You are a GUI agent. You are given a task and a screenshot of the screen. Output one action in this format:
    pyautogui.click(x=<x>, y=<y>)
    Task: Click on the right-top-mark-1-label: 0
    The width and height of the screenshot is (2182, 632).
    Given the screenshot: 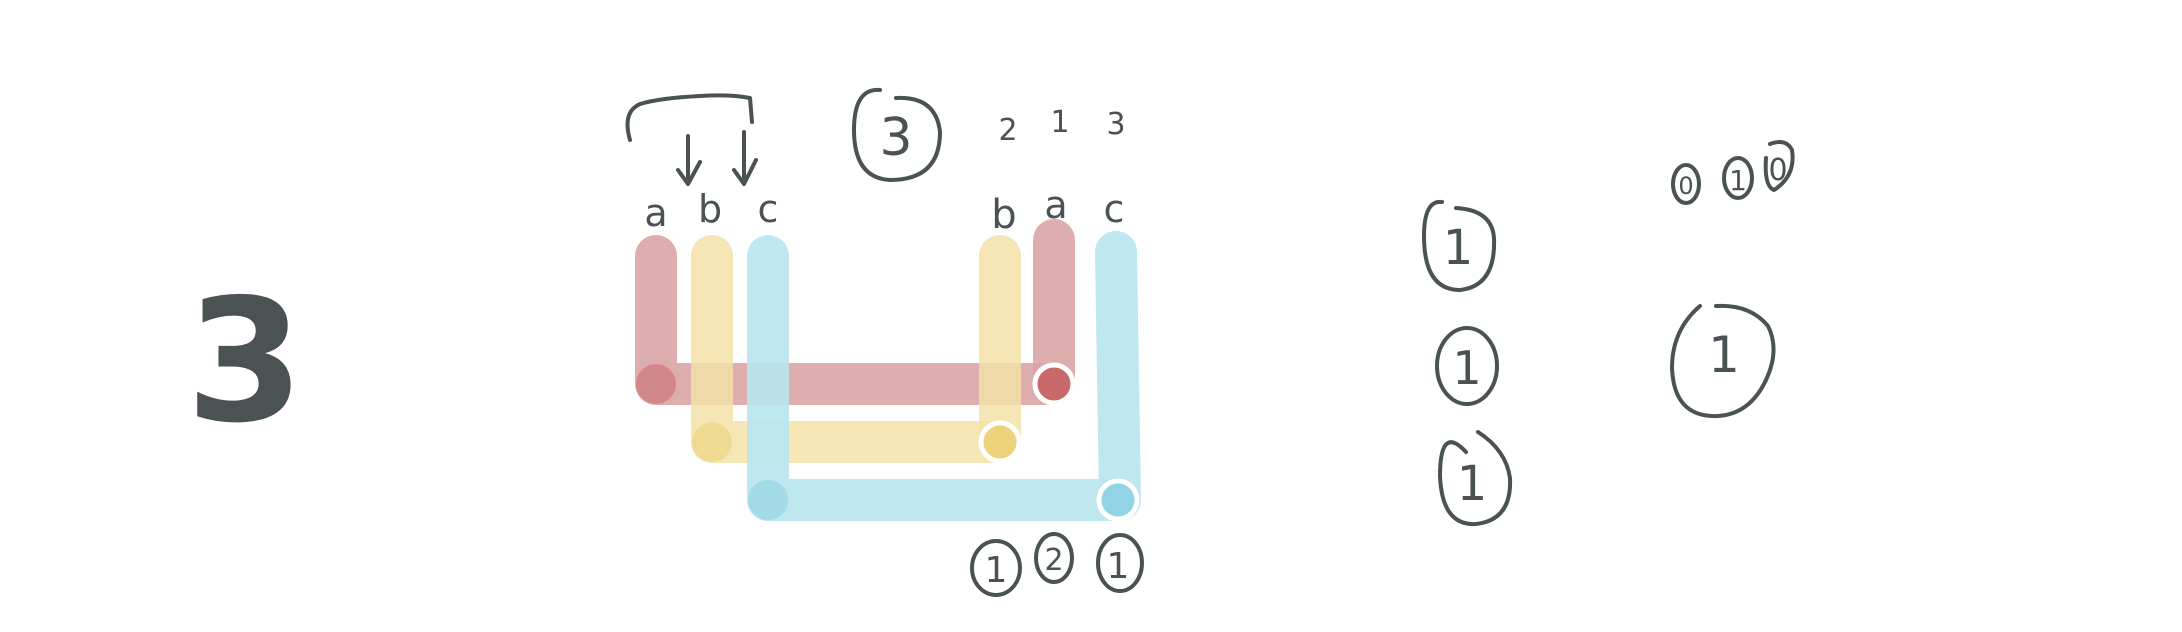 What is the action you would take?
    pyautogui.click(x=1685, y=186)
    